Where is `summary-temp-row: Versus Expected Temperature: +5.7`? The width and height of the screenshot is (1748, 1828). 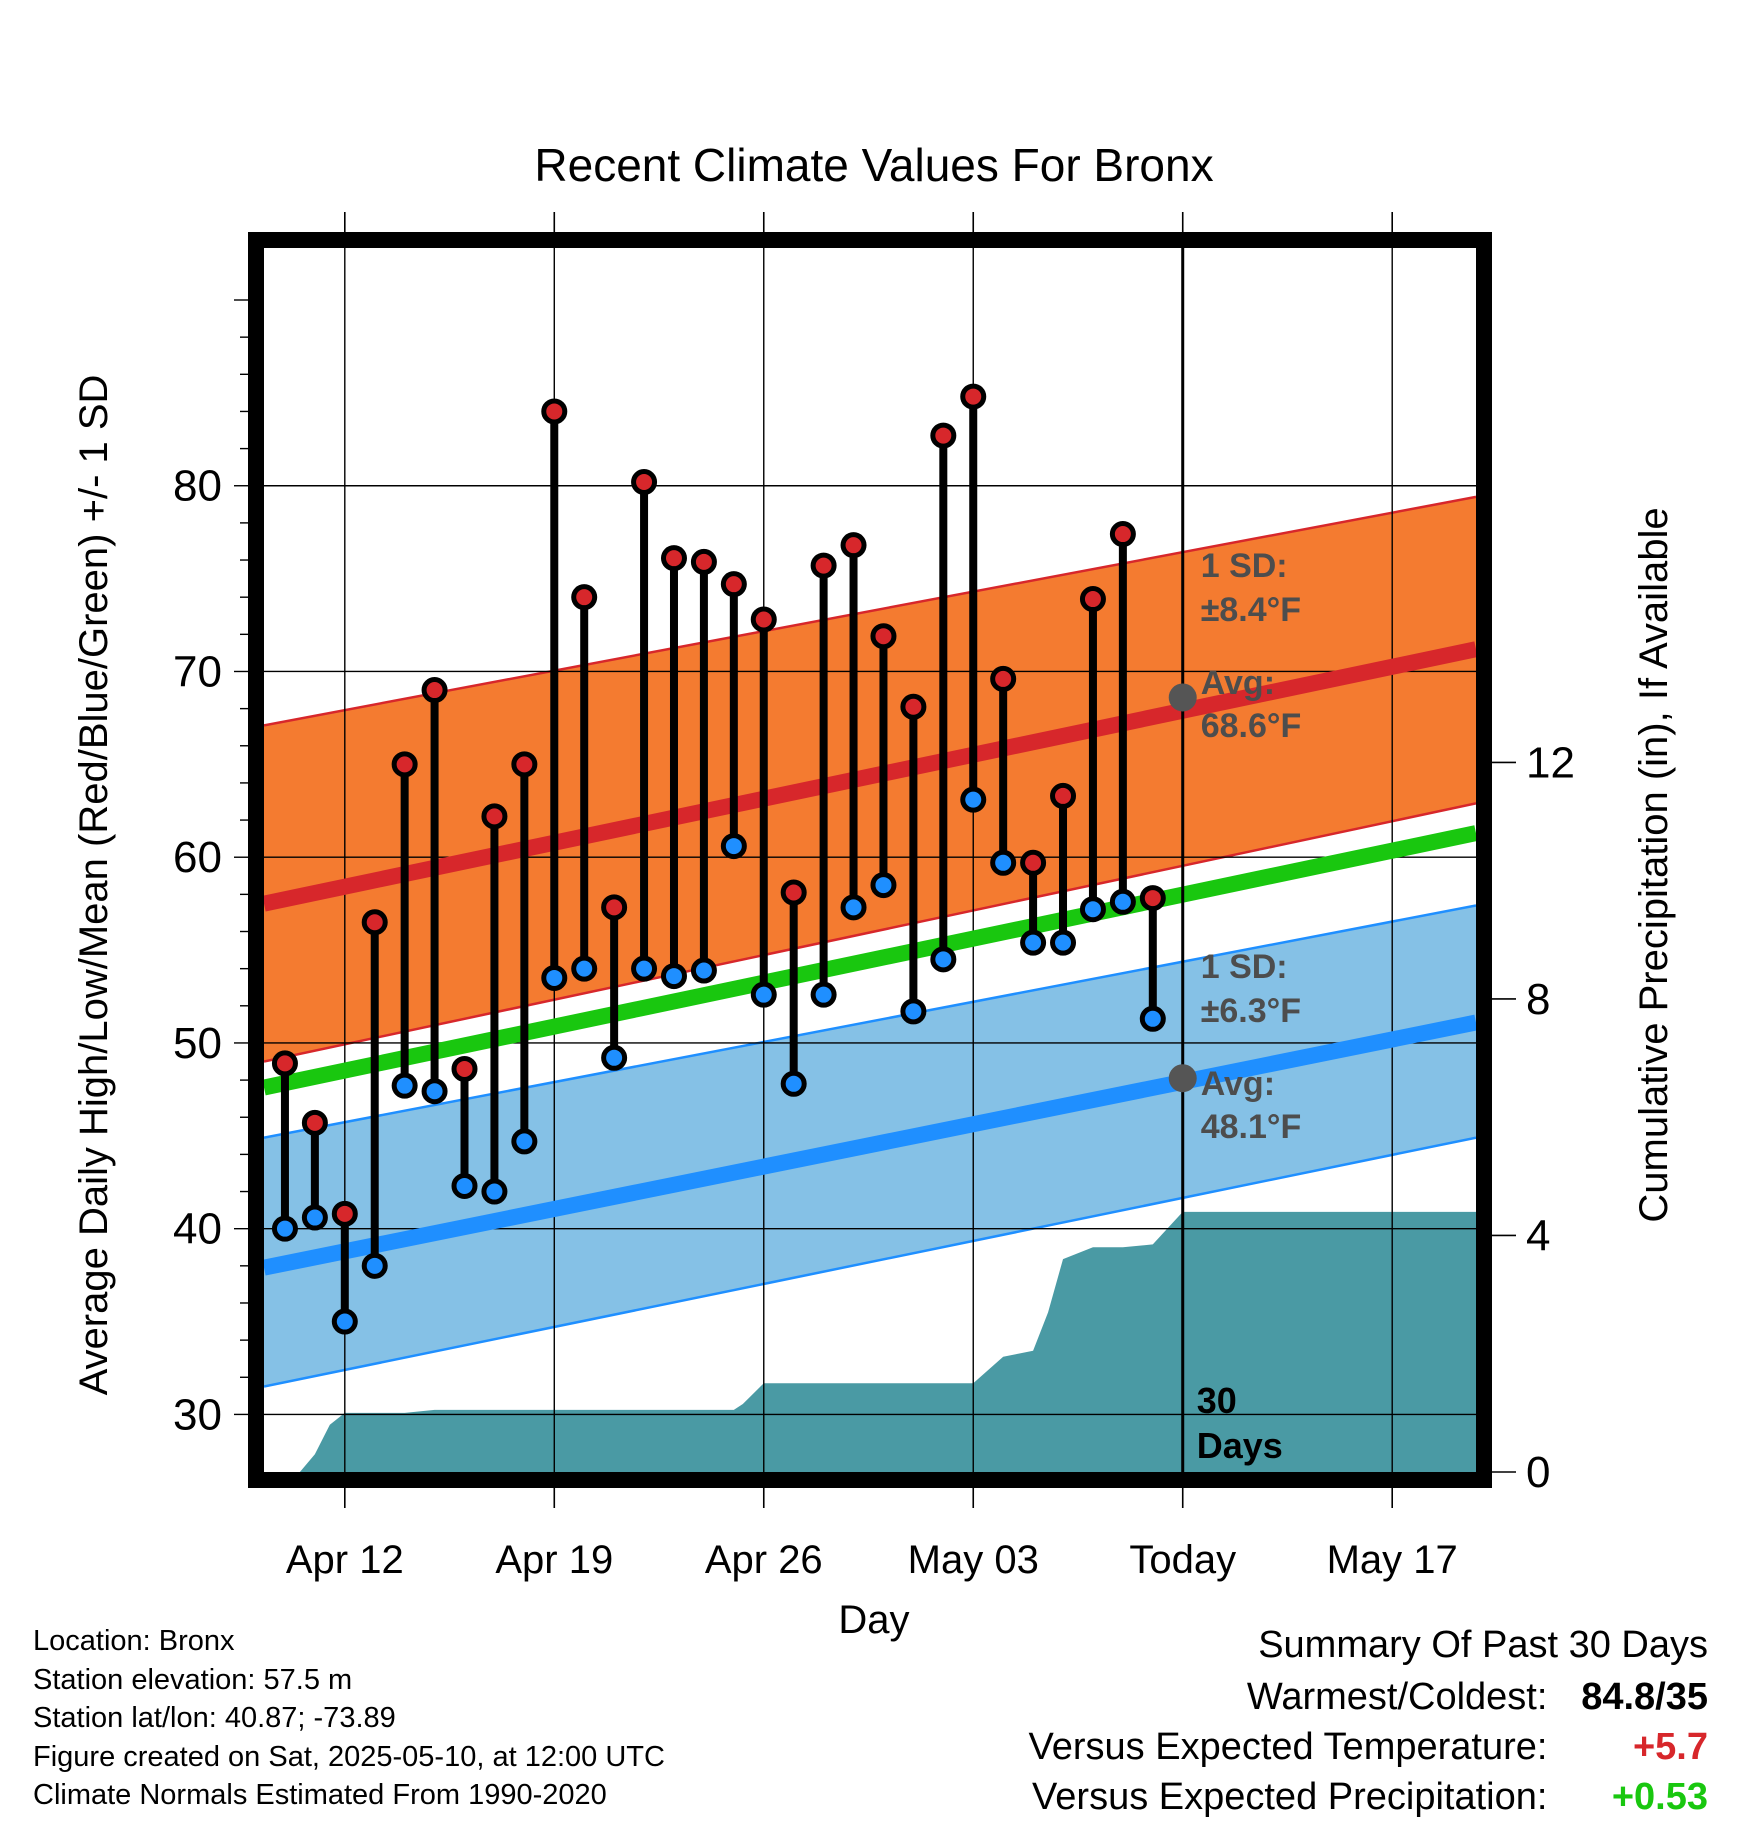 summary-temp-row: Versus Expected Temperature: +5.7 is located at coordinates (1368, 1747).